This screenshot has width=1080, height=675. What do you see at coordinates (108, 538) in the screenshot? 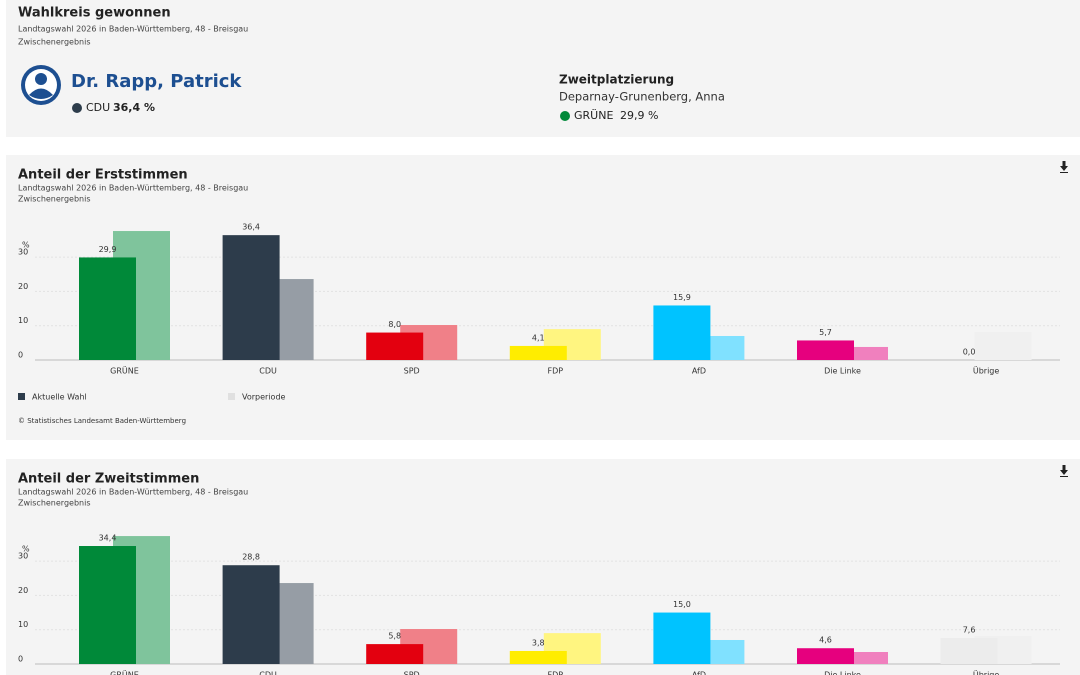
I see `value-label: 34,4` at bounding box center [108, 538].